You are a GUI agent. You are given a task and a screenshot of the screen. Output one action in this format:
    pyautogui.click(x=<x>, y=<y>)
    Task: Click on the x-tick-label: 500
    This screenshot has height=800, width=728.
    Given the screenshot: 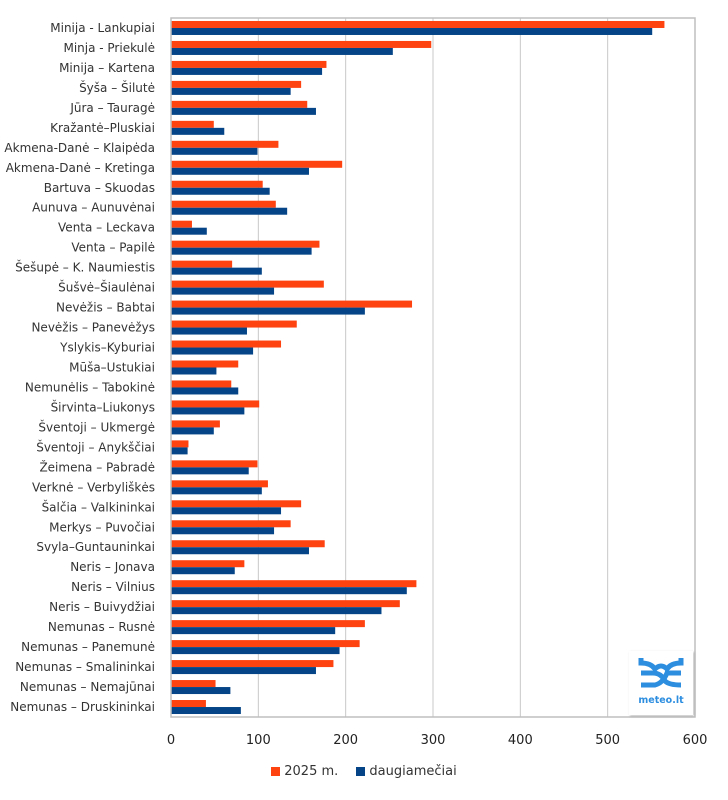 What is the action you would take?
    pyautogui.click(x=607, y=740)
    